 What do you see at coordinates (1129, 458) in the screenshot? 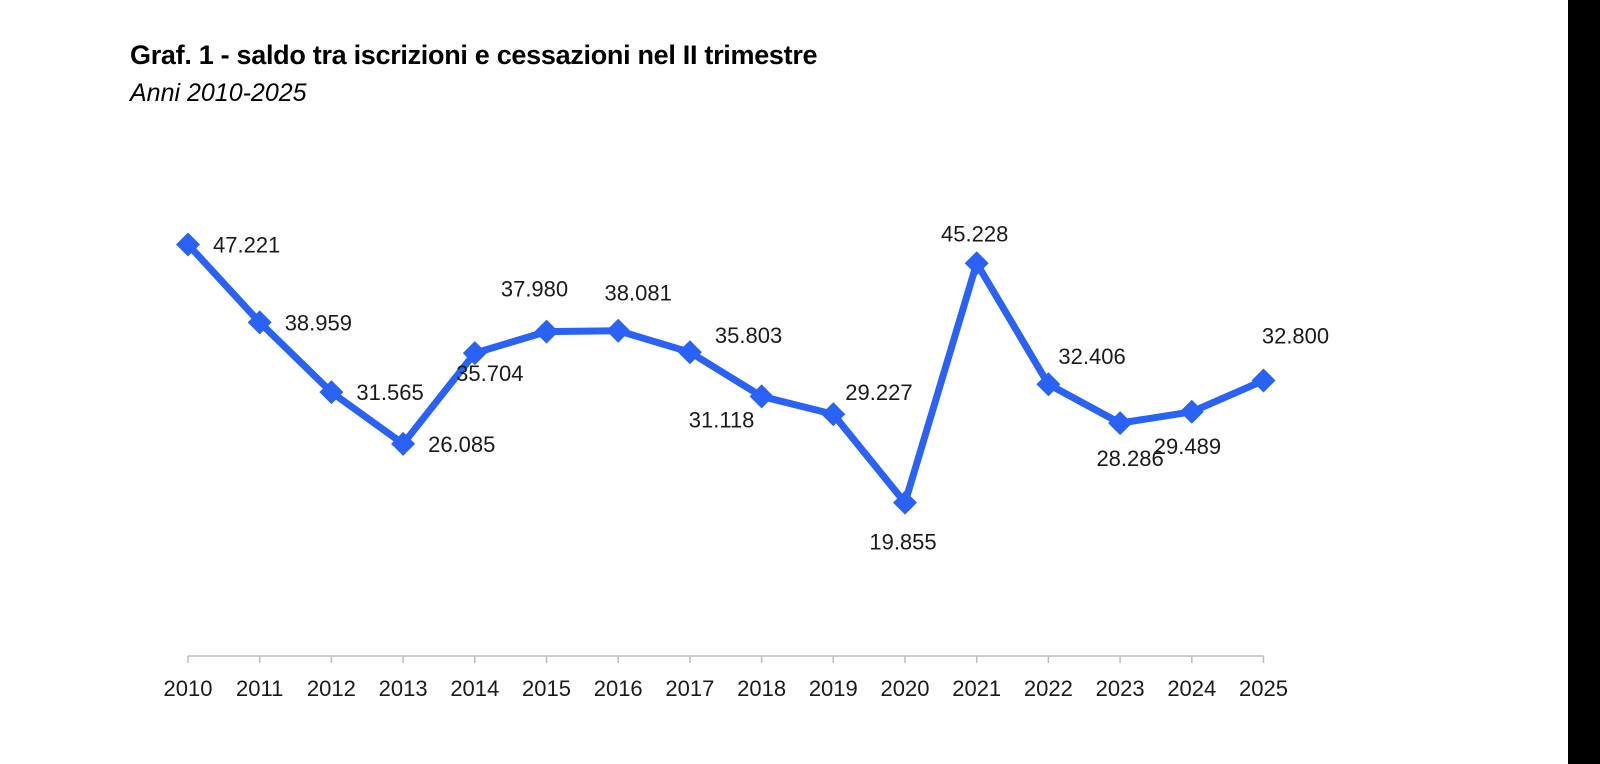
I see `data-label: 28.286` at bounding box center [1129, 458].